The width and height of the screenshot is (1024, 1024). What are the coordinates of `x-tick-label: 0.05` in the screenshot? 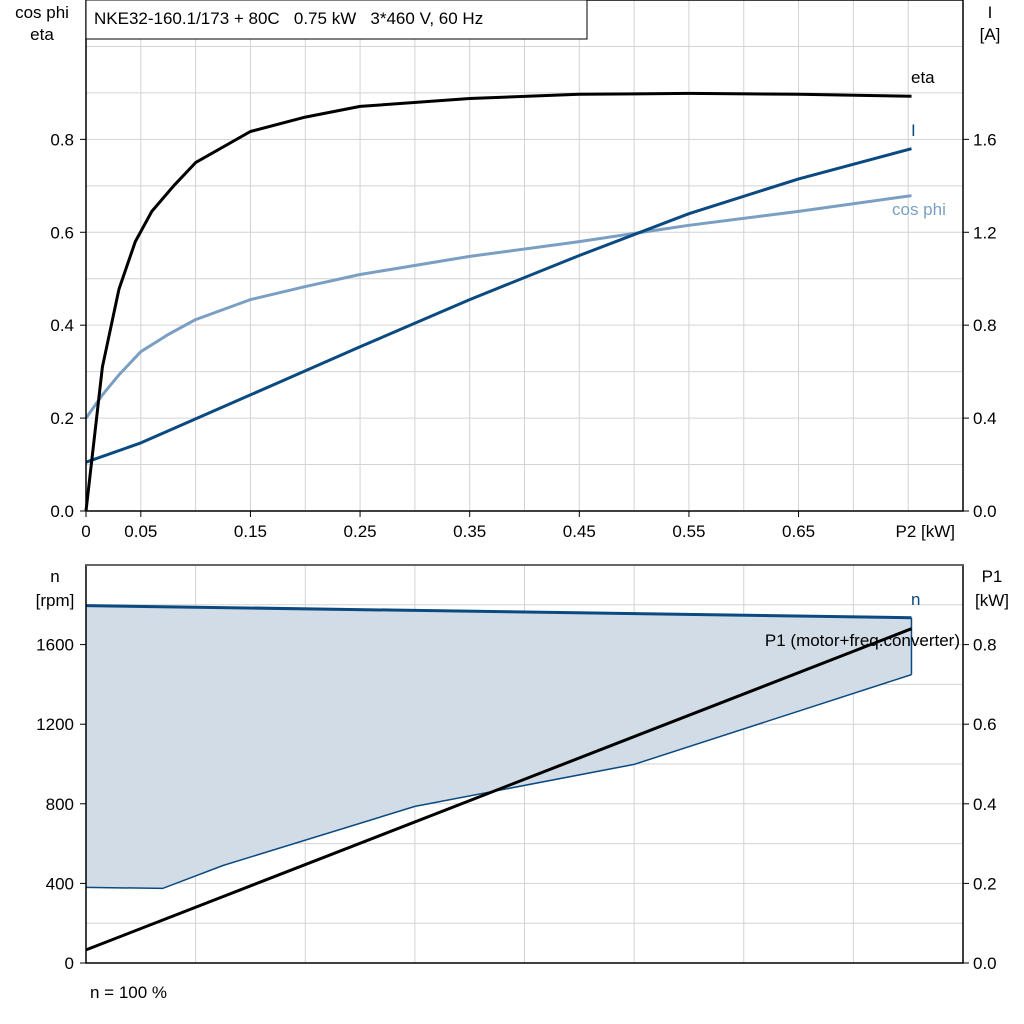 It's located at (140, 531).